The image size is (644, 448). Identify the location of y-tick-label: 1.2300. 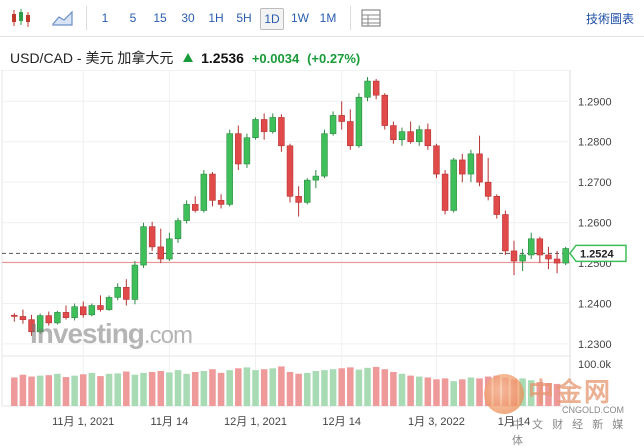
(595, 345).